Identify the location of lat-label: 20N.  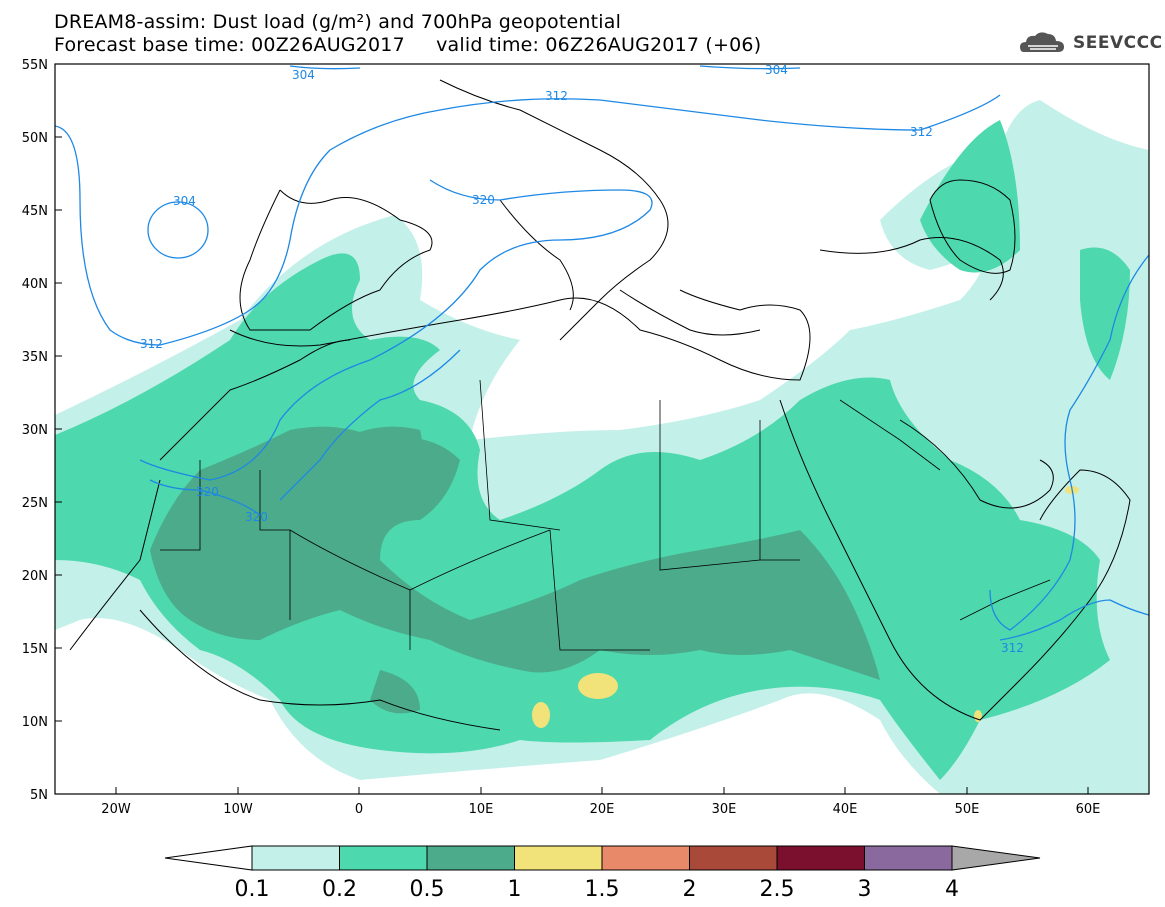
(35, 576).